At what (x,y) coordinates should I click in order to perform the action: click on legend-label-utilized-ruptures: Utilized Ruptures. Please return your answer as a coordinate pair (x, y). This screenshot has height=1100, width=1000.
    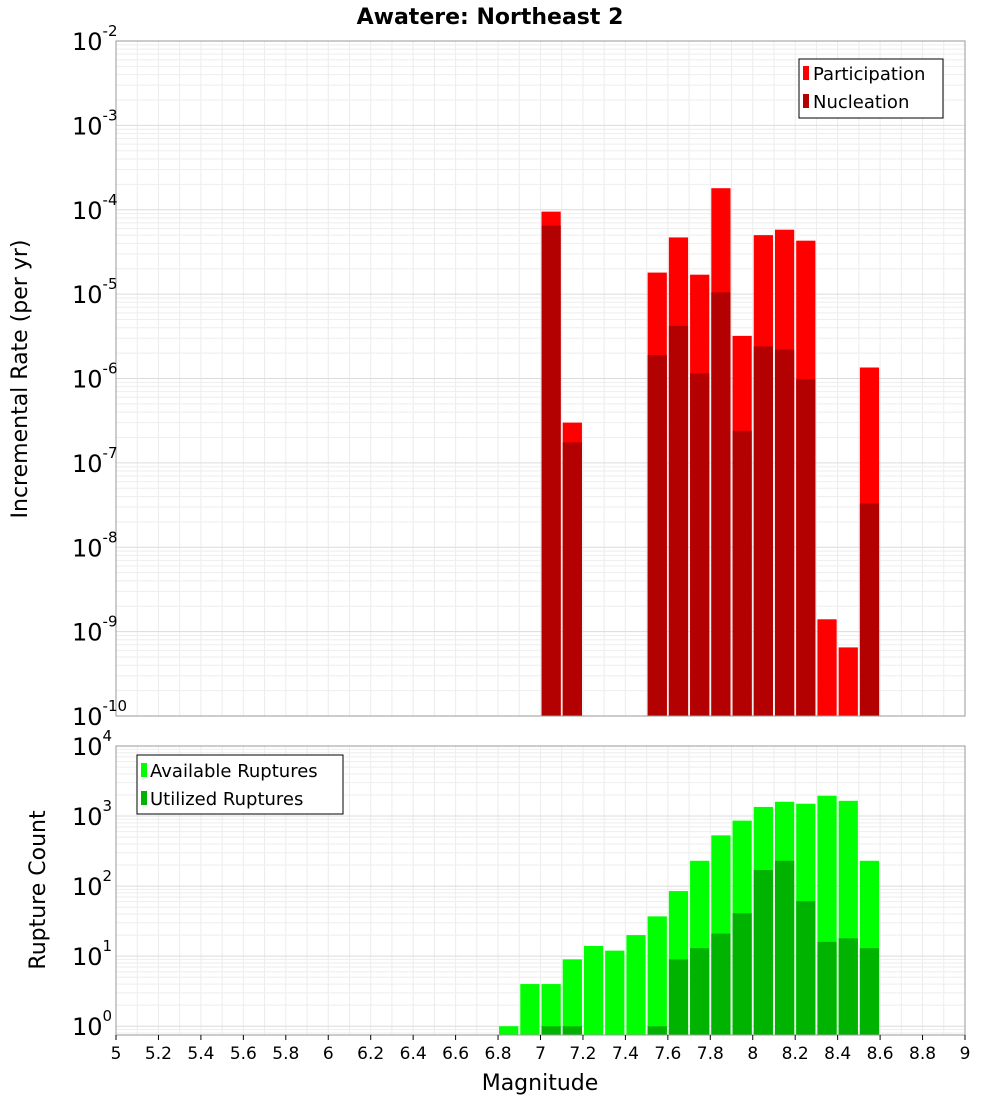
    Looking at the image, I should click on (226, 799).